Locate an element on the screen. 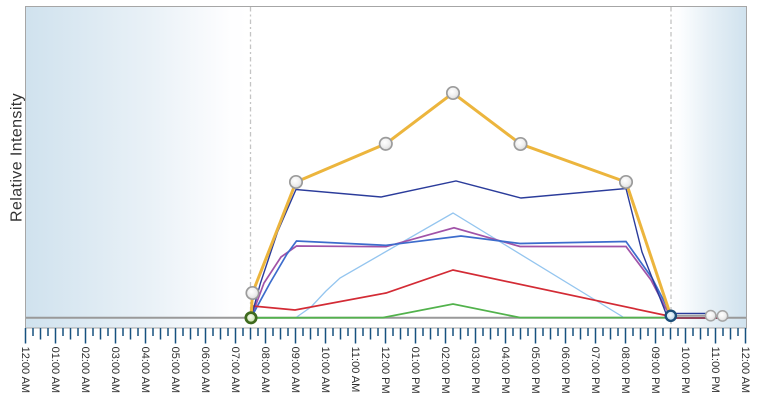 The height and width of the screenshot is (403, 760). svg-text: 12:00 PM is located at coordinates (385, 370).